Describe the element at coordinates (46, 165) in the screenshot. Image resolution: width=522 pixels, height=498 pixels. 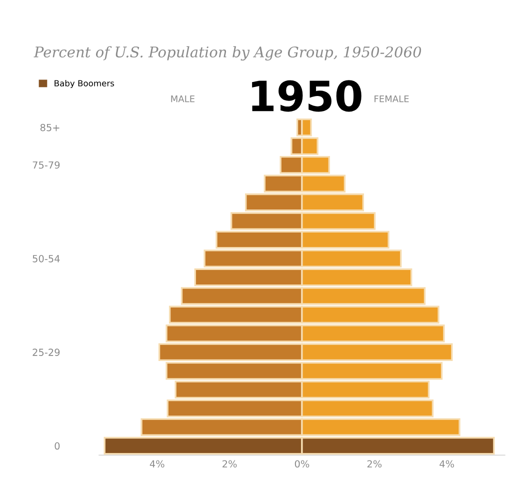
I see `y-tick-label: 75-79` at that location.